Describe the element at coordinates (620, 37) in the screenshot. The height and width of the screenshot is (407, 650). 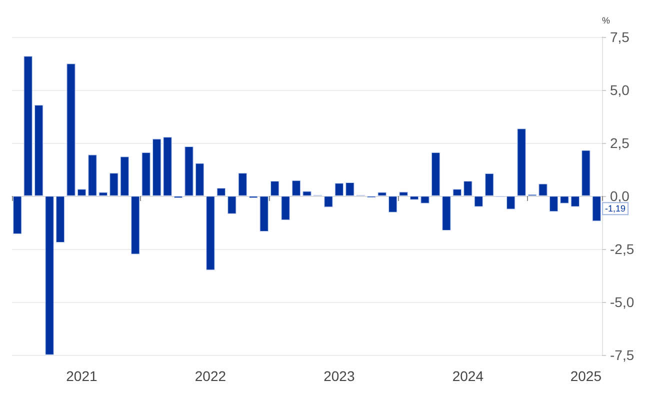
I see `y-tick-label: 7,5` at that location.